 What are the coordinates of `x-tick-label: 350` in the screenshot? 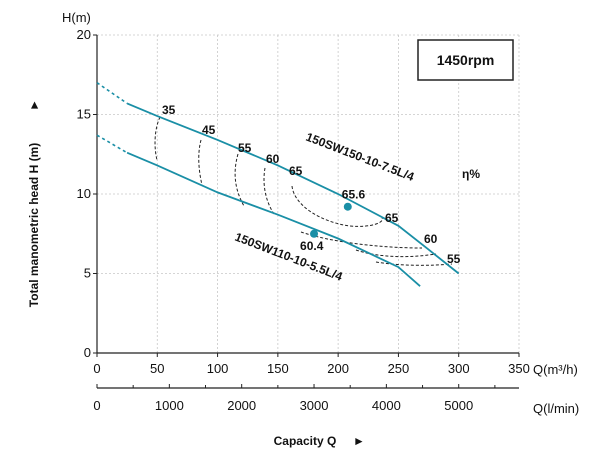 It's located at (519, 368).